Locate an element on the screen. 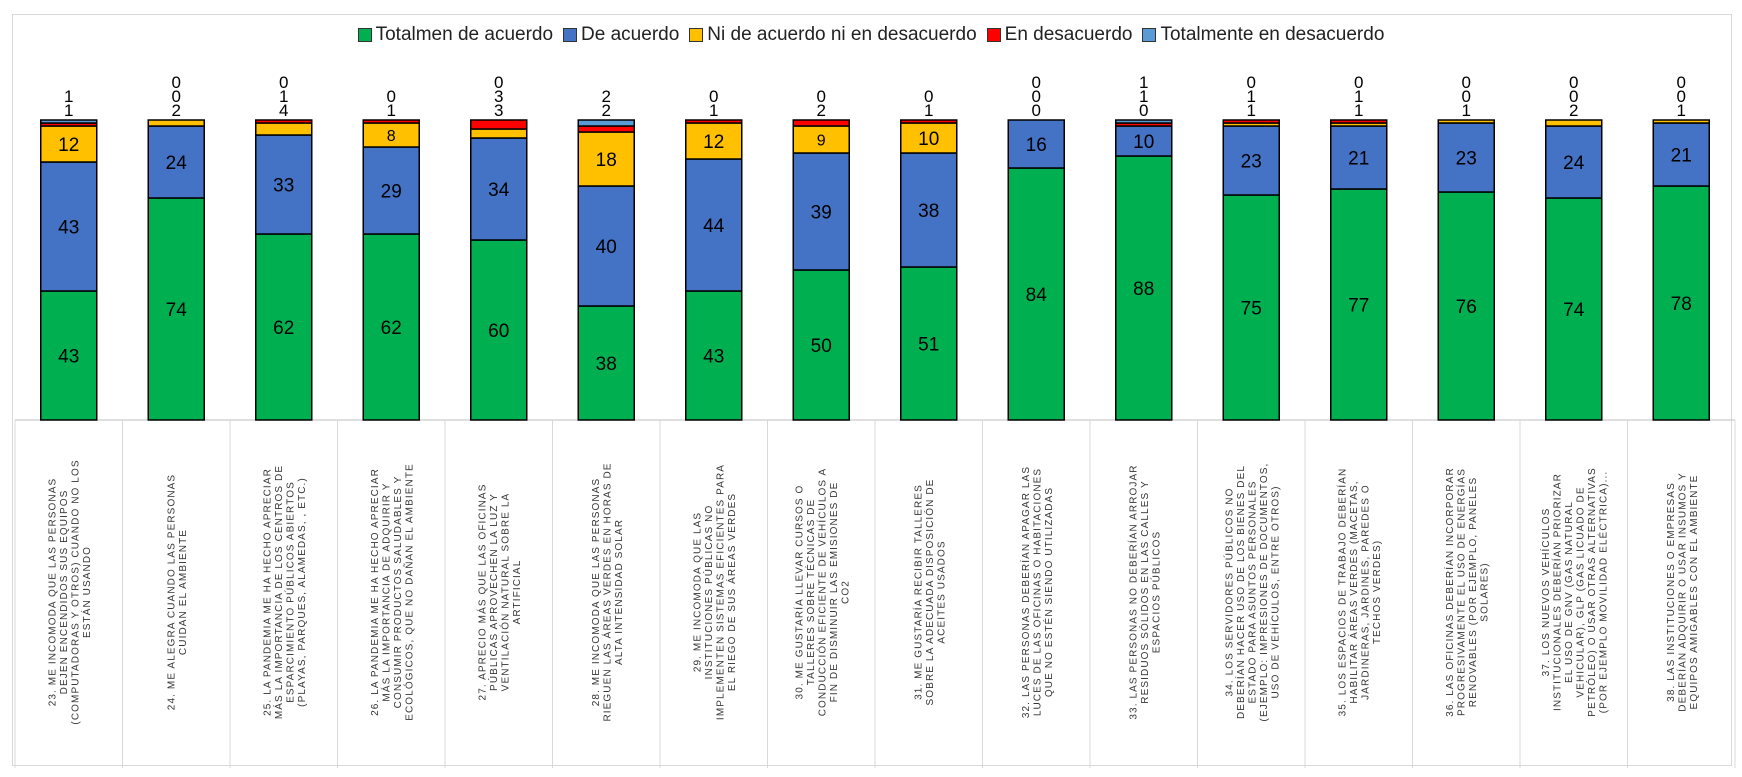 This screenshot has height=777, width=1742. data-label: 33 is located at coordinates (283, 186).